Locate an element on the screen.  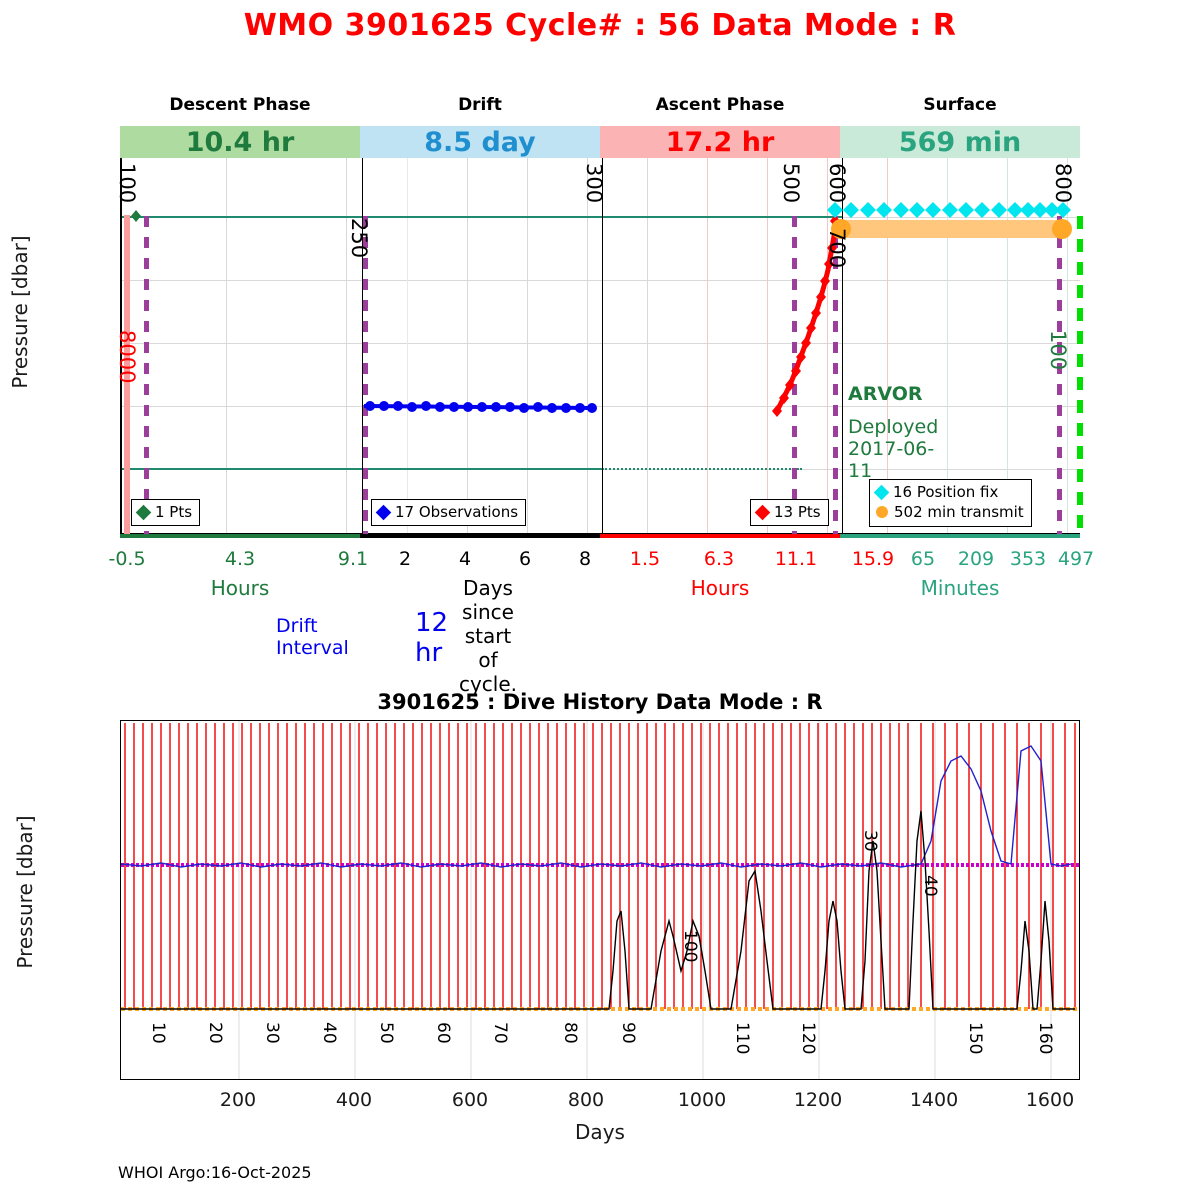
x-unit-drift: Days since start of cycle. is located at coordinates (488, 636).